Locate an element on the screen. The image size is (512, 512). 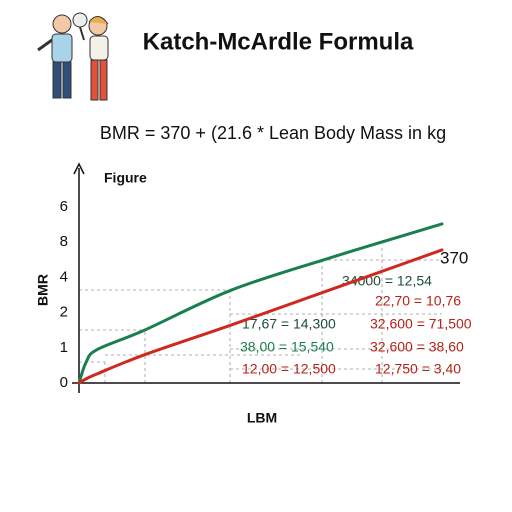
y-axis-label: BMR is located at coordinates (43, 290).